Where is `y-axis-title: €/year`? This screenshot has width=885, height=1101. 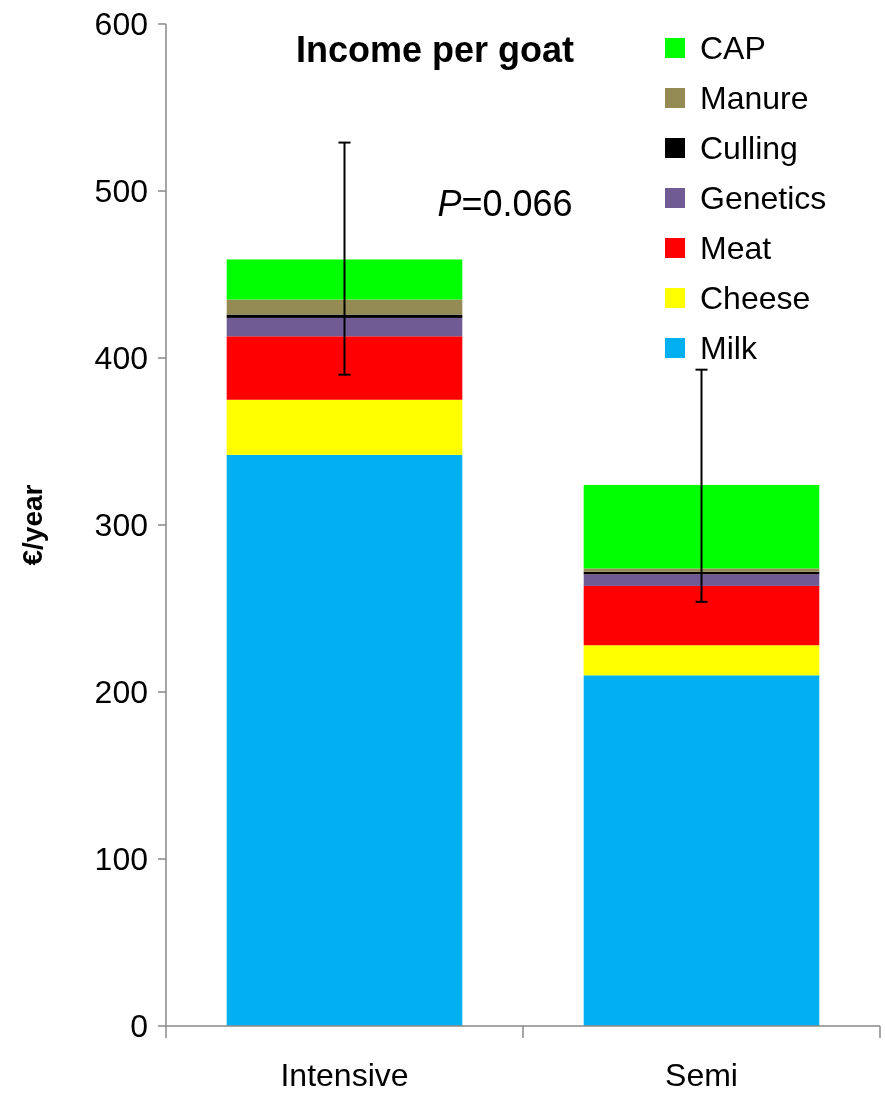 y-axis-title: €/year is located at coordinates (32, 525).